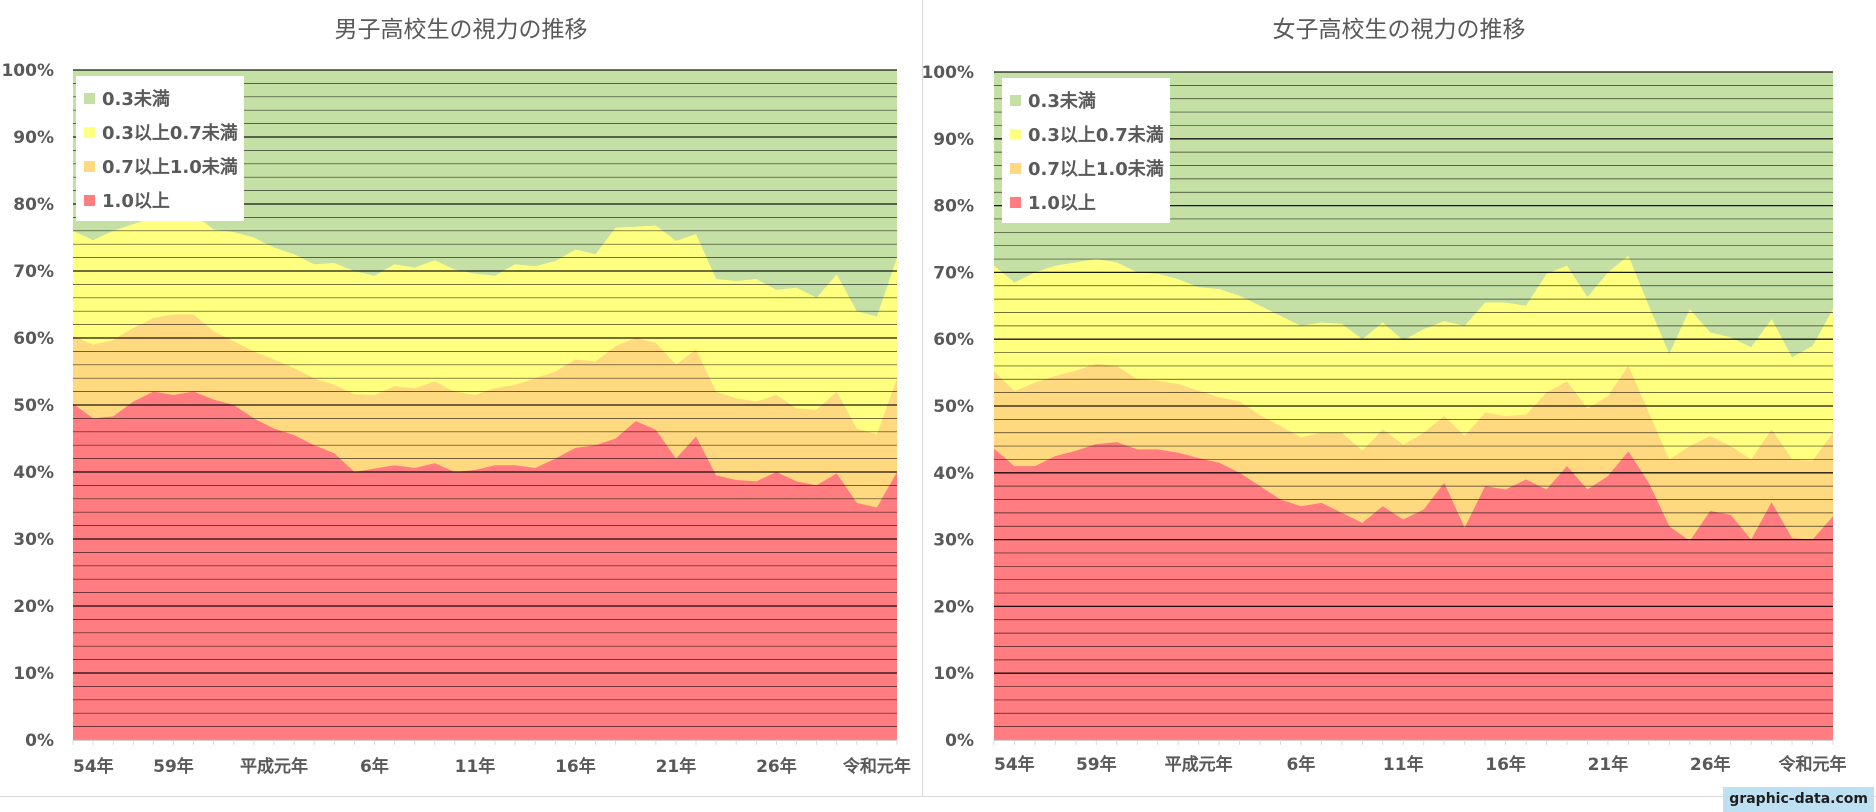 The height and width of the screenshot is (812, 1876). What do you see at coordinates (938, 796) in the screenshot?
I see `bottom-border` at bounding box center [938, 796].